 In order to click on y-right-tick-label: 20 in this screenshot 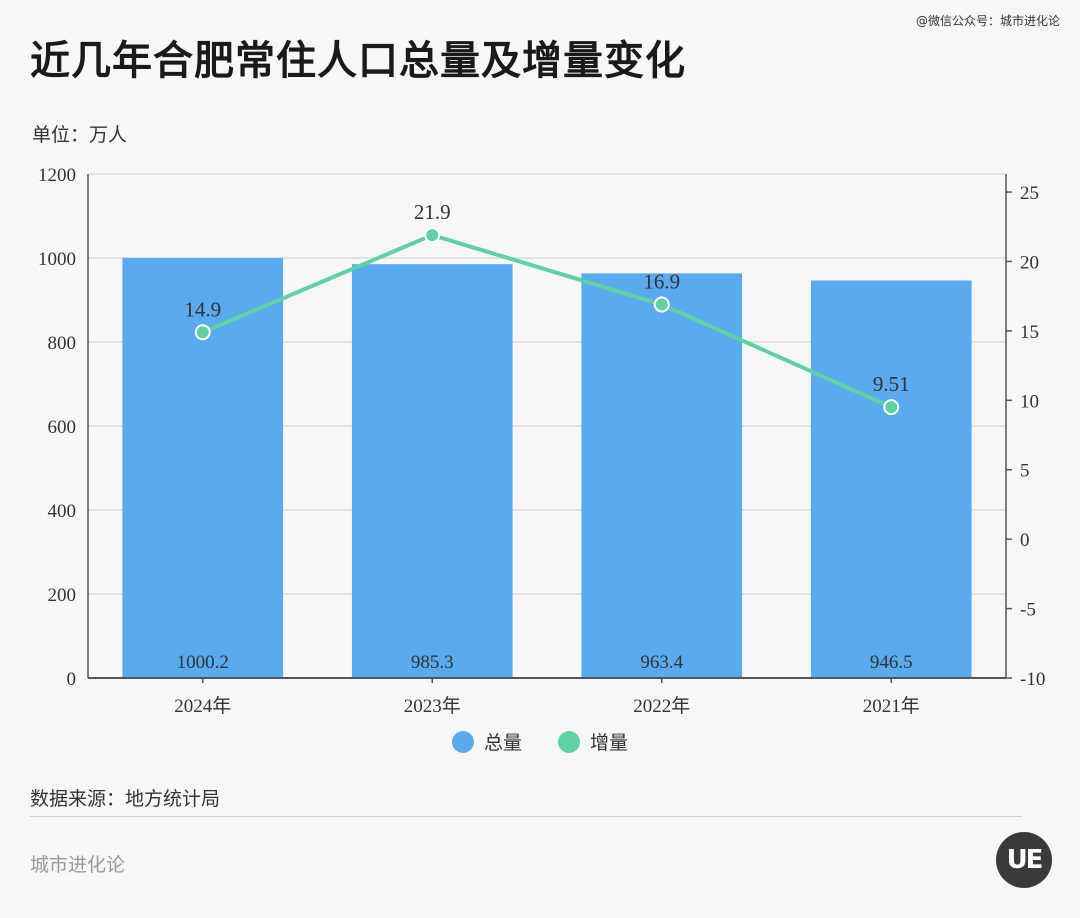, I will do `click(1029, 262)`.